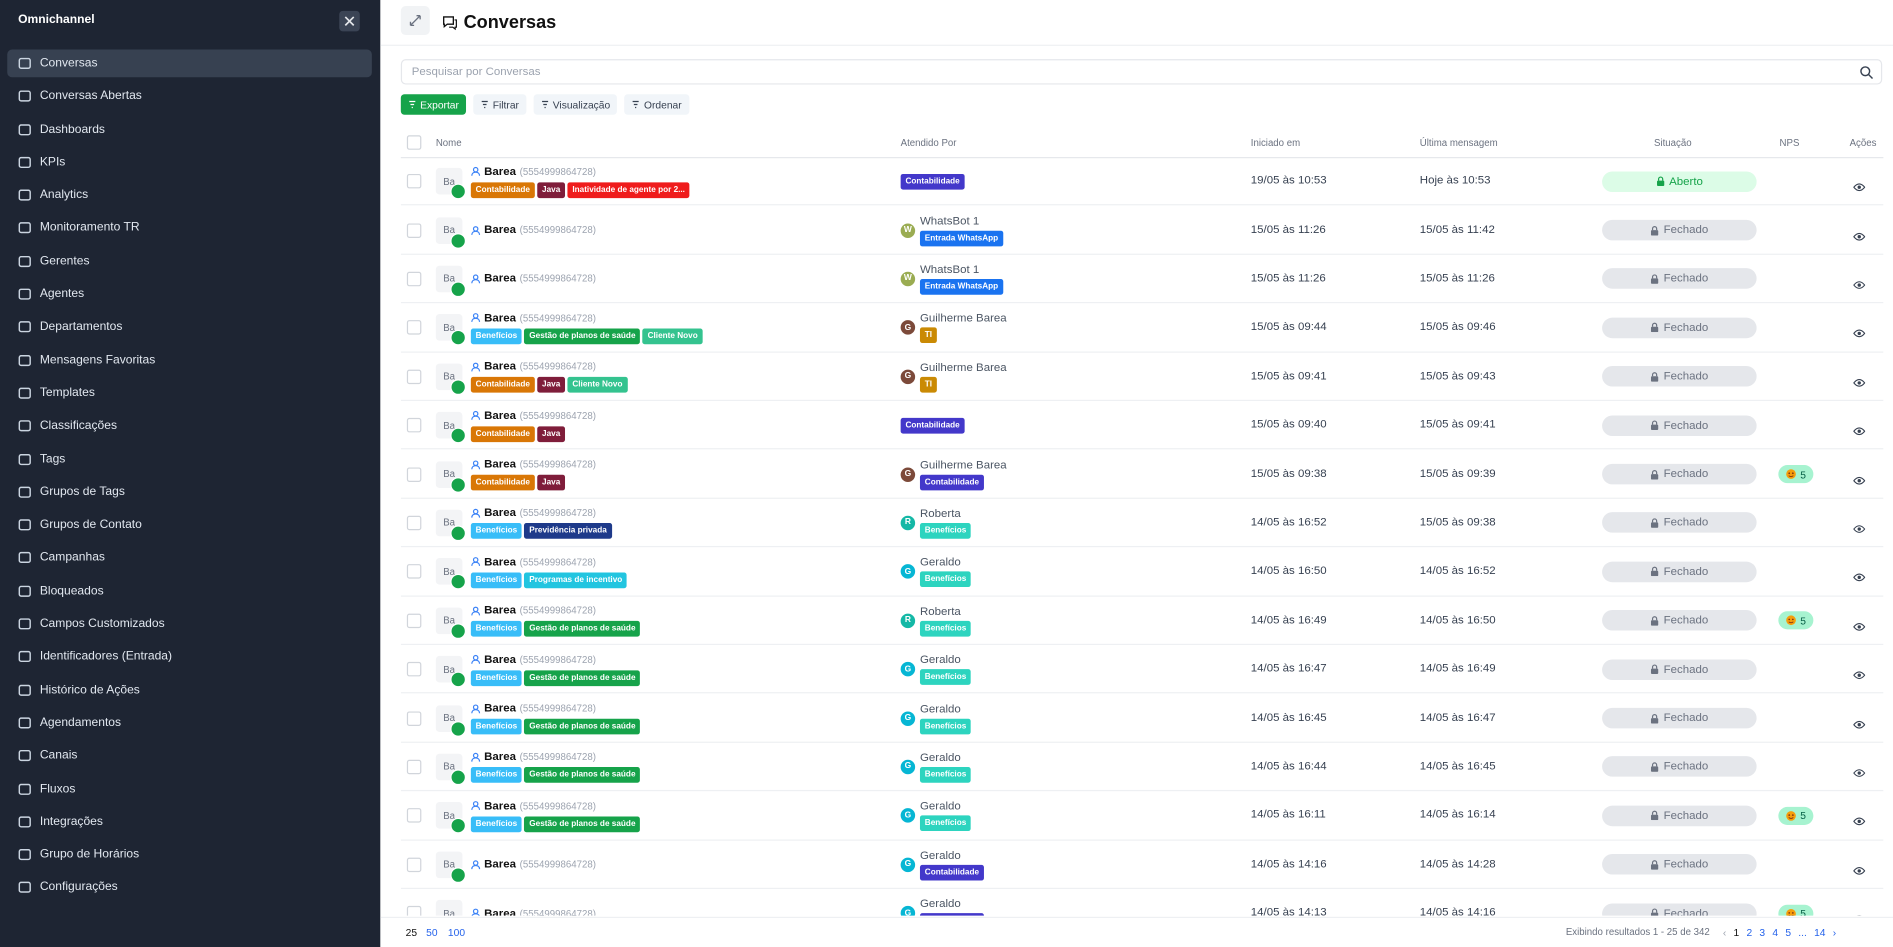 This screenshot has height=947, width=1893. I want to click on page-link: 5, so click(1788, 932).